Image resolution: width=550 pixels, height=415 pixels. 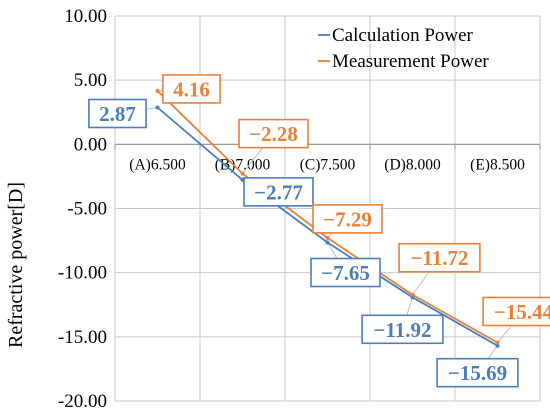 I want to click on data-label: −2.28, so click(x=273, y=134).